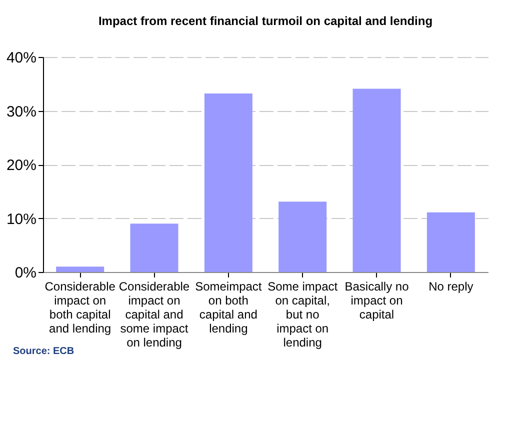 This screenshot has height=424, width=524. Describe the element at coordinates (43, 351) in the screenshot. I see `source-note: Source: ECB` at that location.